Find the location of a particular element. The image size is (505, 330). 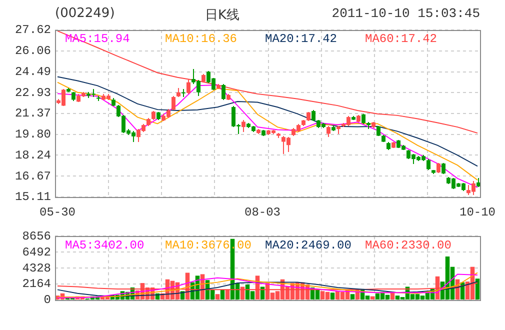

text: MA20:17.42 is located at coordinates (301, 39).